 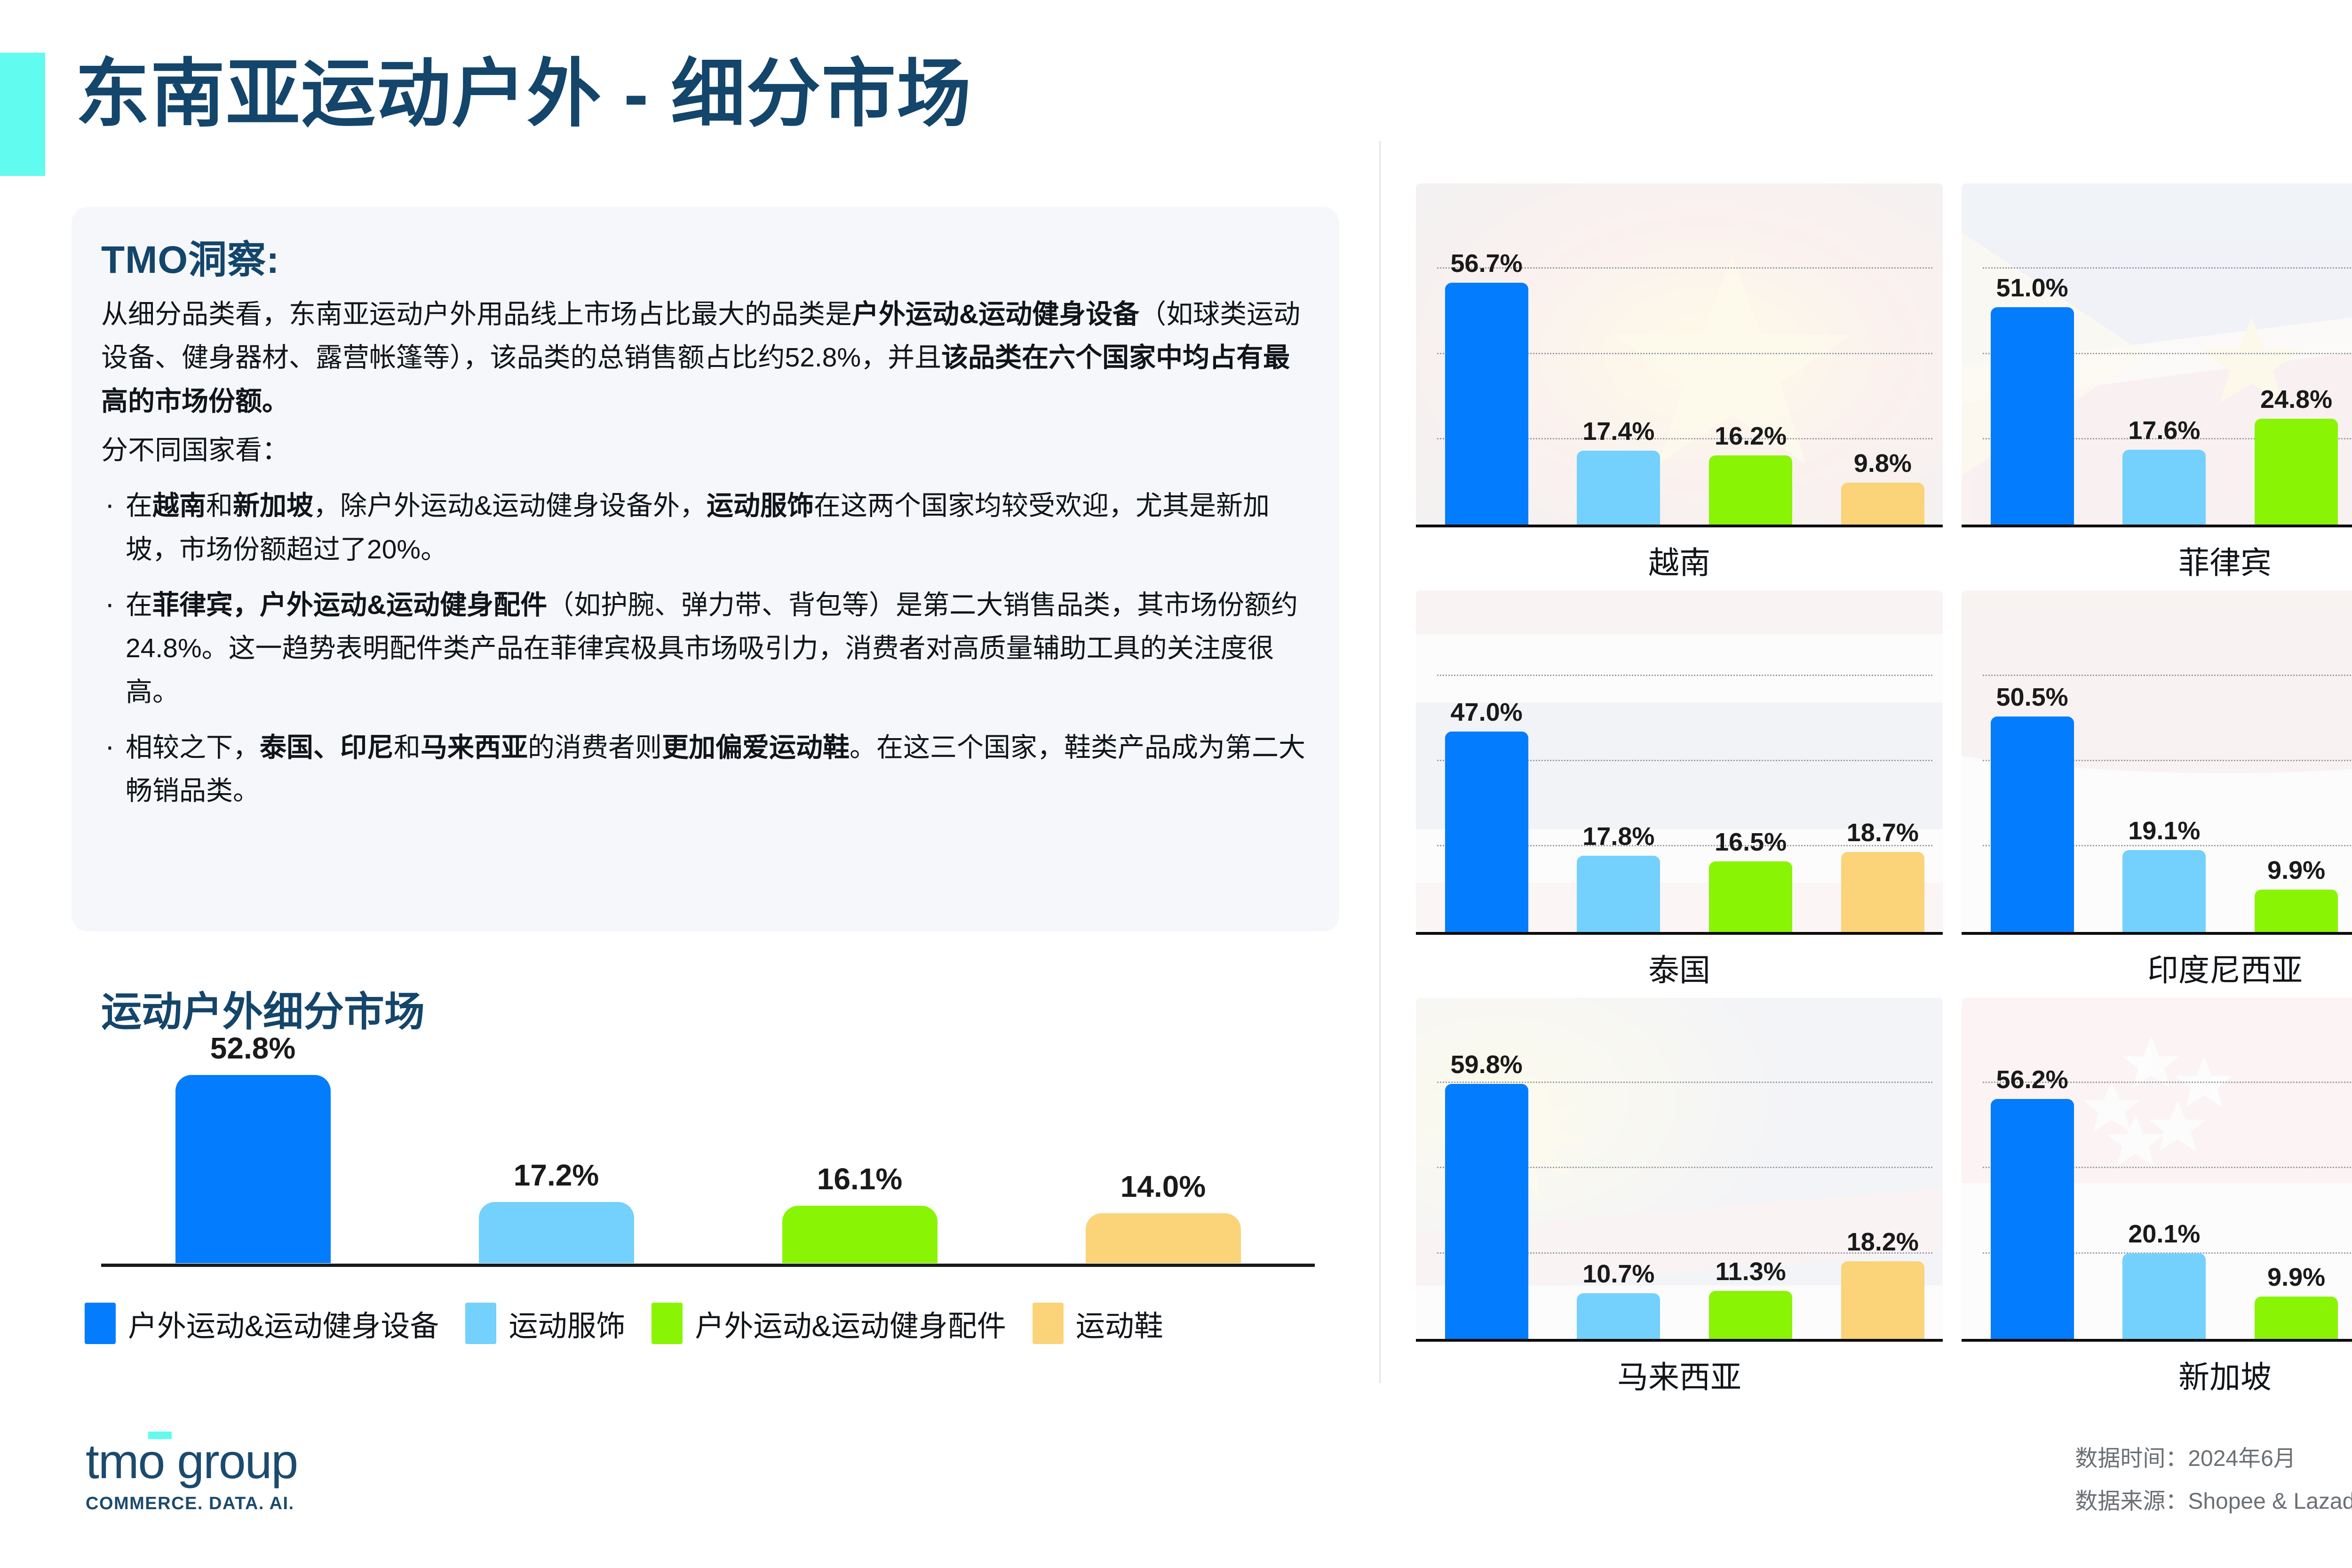 What do you see at coordinates (2343, 477) in the screenshot?
I see `country-chart-value-label: 6.7%` at bounding box center [2343, 477].